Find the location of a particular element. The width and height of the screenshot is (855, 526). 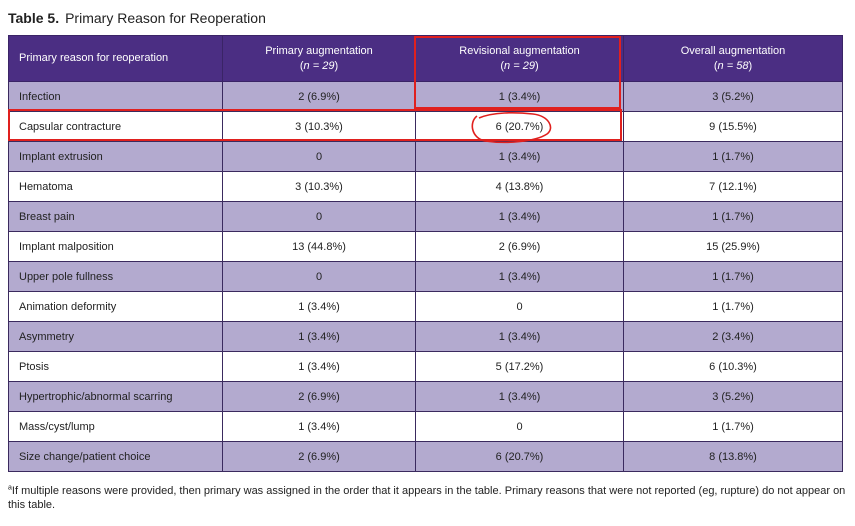

cell-revisional: 4 (13.8%) is located at coordinates (519, 186).